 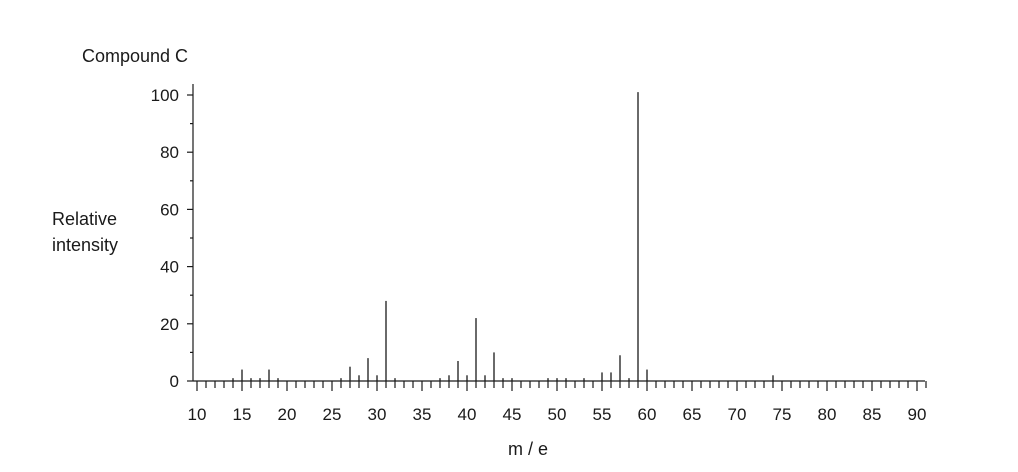 I want to click on y-axis-label-line-1: Relative, so click(x=84, y=219).